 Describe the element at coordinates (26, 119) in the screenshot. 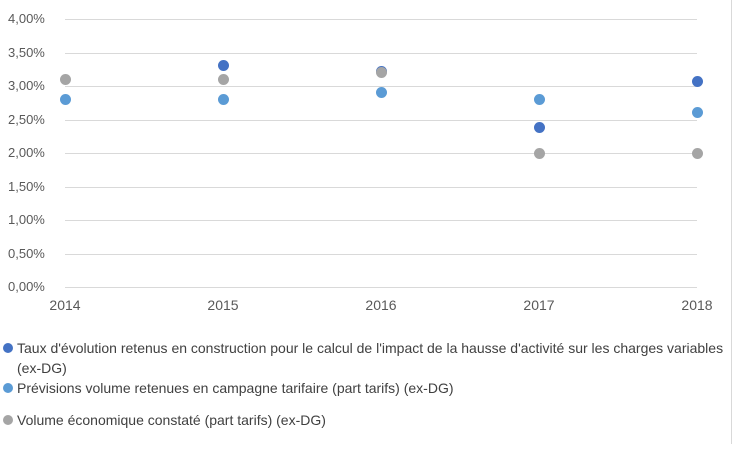

I see `y-axis-tick-label: 2,50%` at that location.